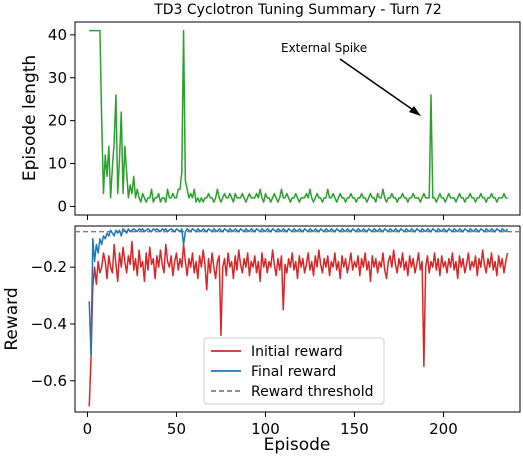 This screenshot has height=458, width=523. What do you see at coordinates (88, 429) in the screenshot?
I see `bottom-x-tick-label: 0` at bounding box center [88, 429].